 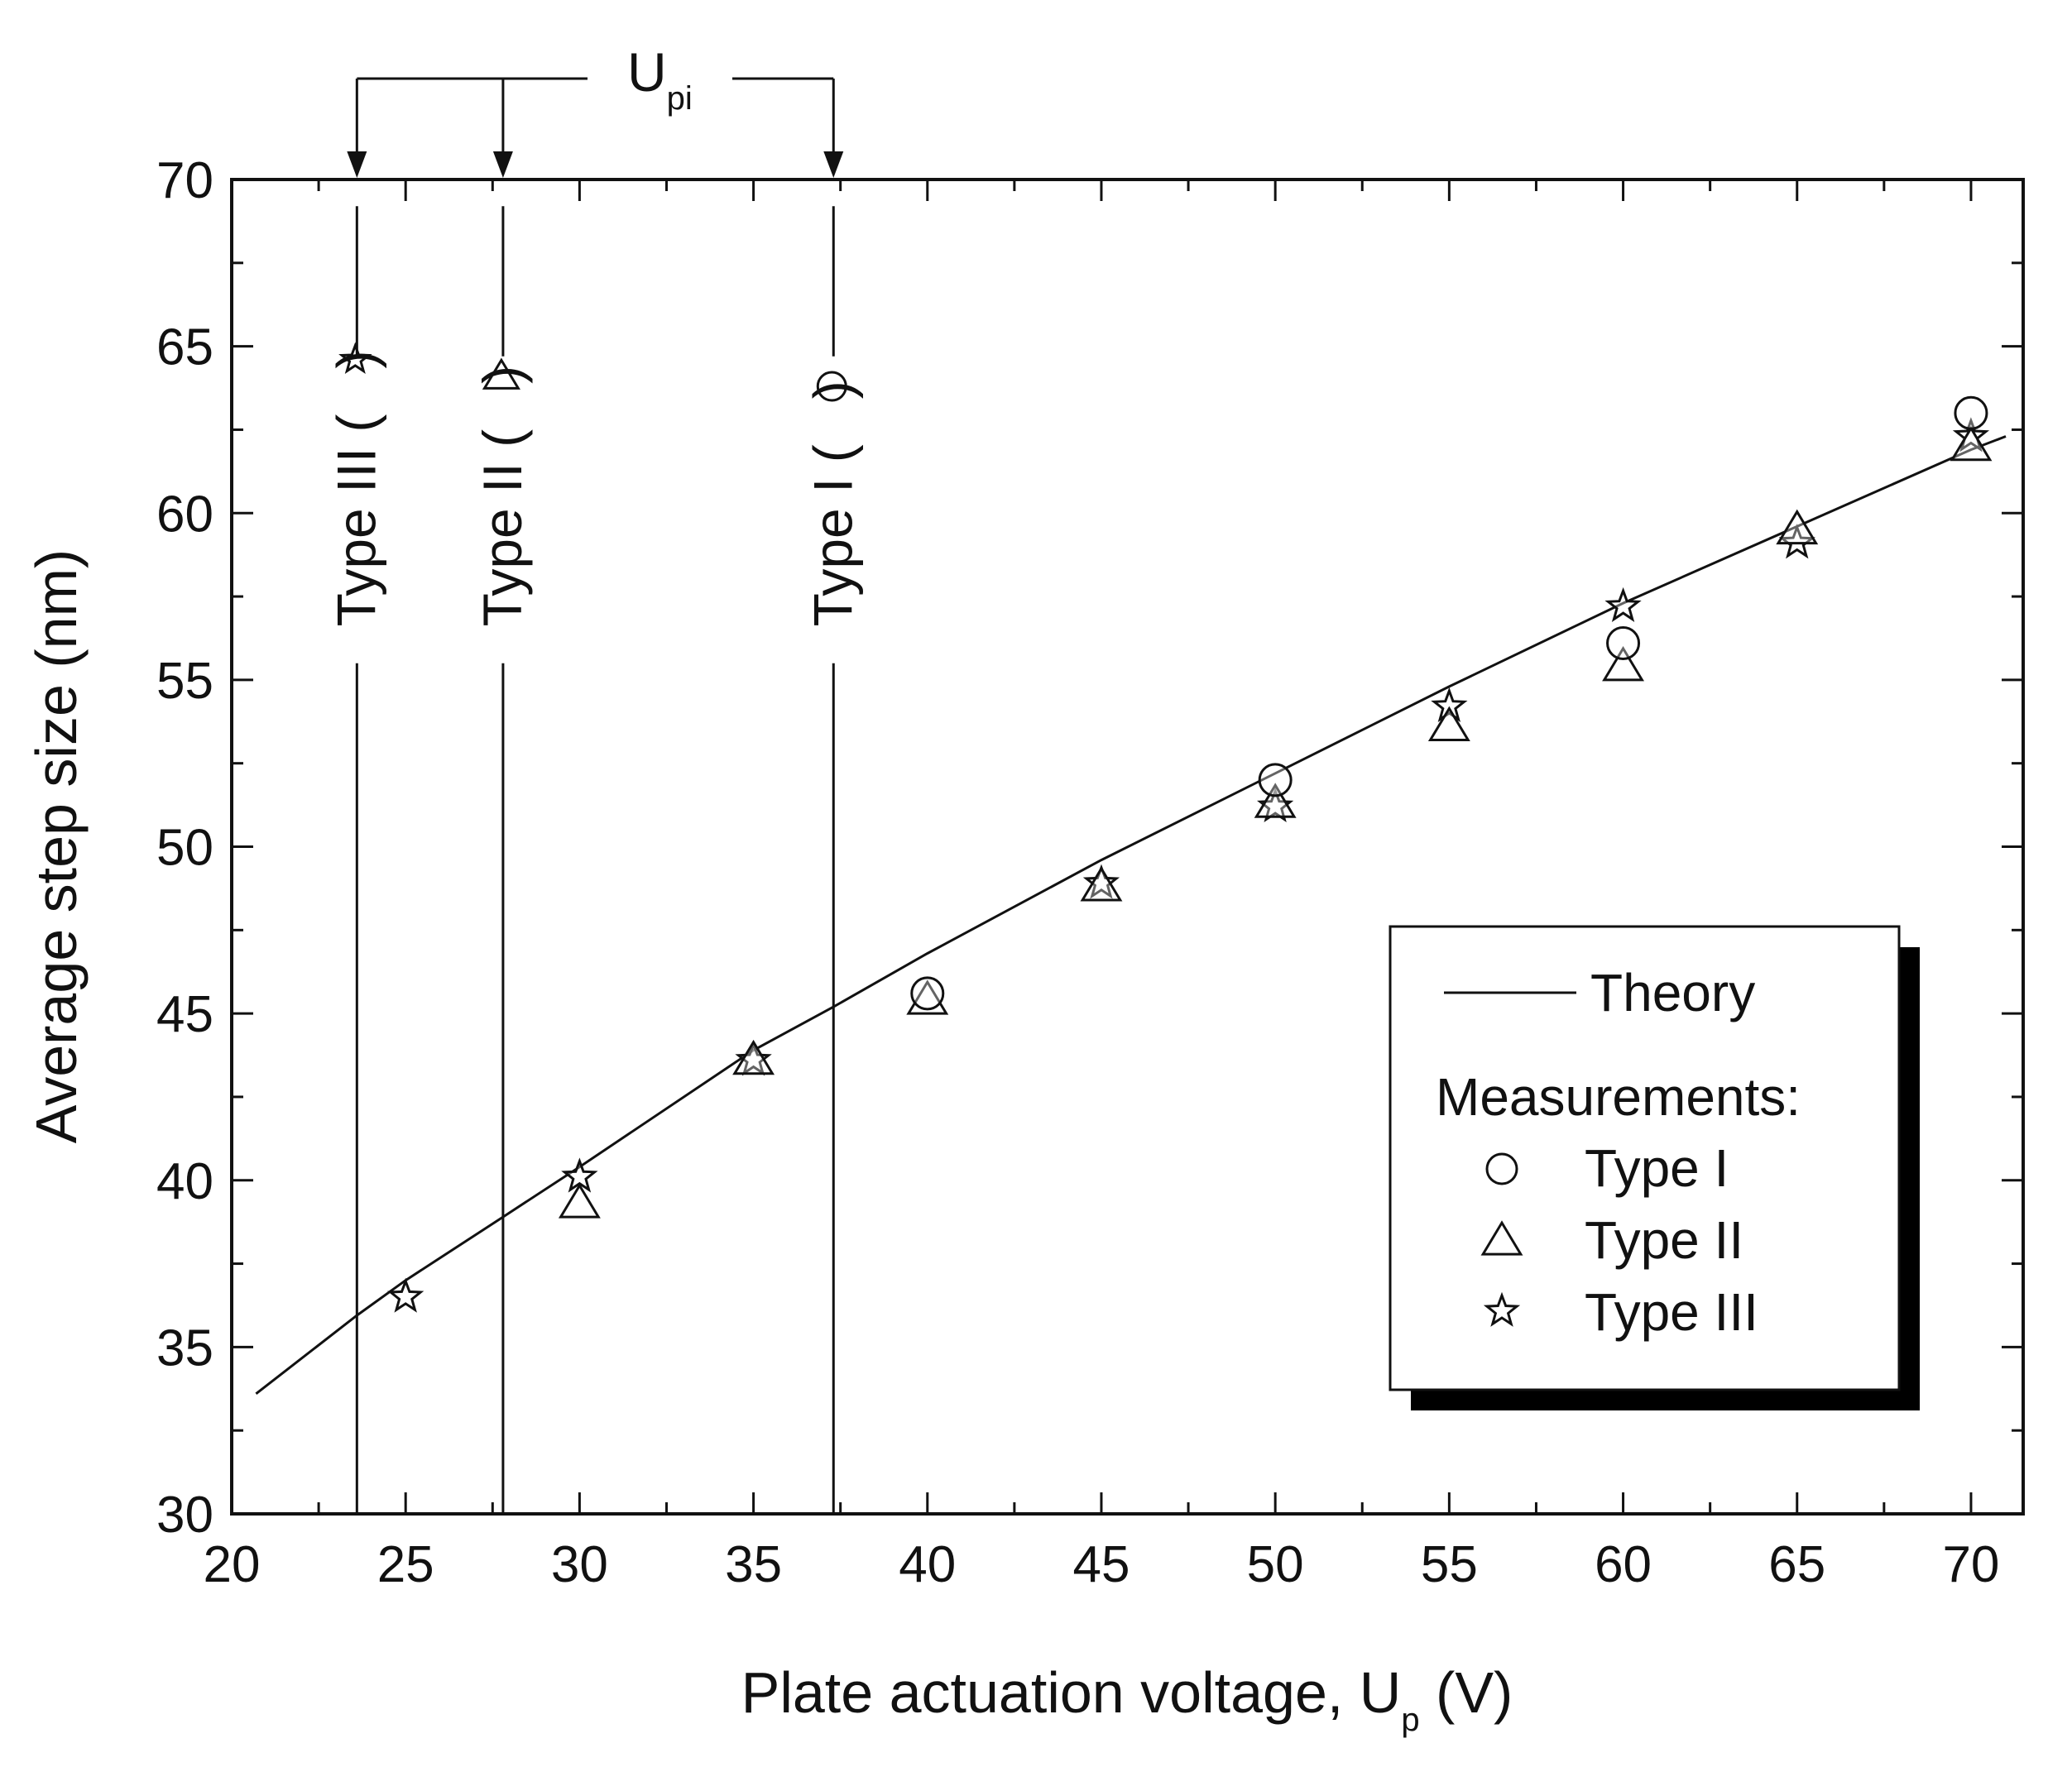 I want to click on x-tick-label-70: 70, so click(x=1970, y=1565).